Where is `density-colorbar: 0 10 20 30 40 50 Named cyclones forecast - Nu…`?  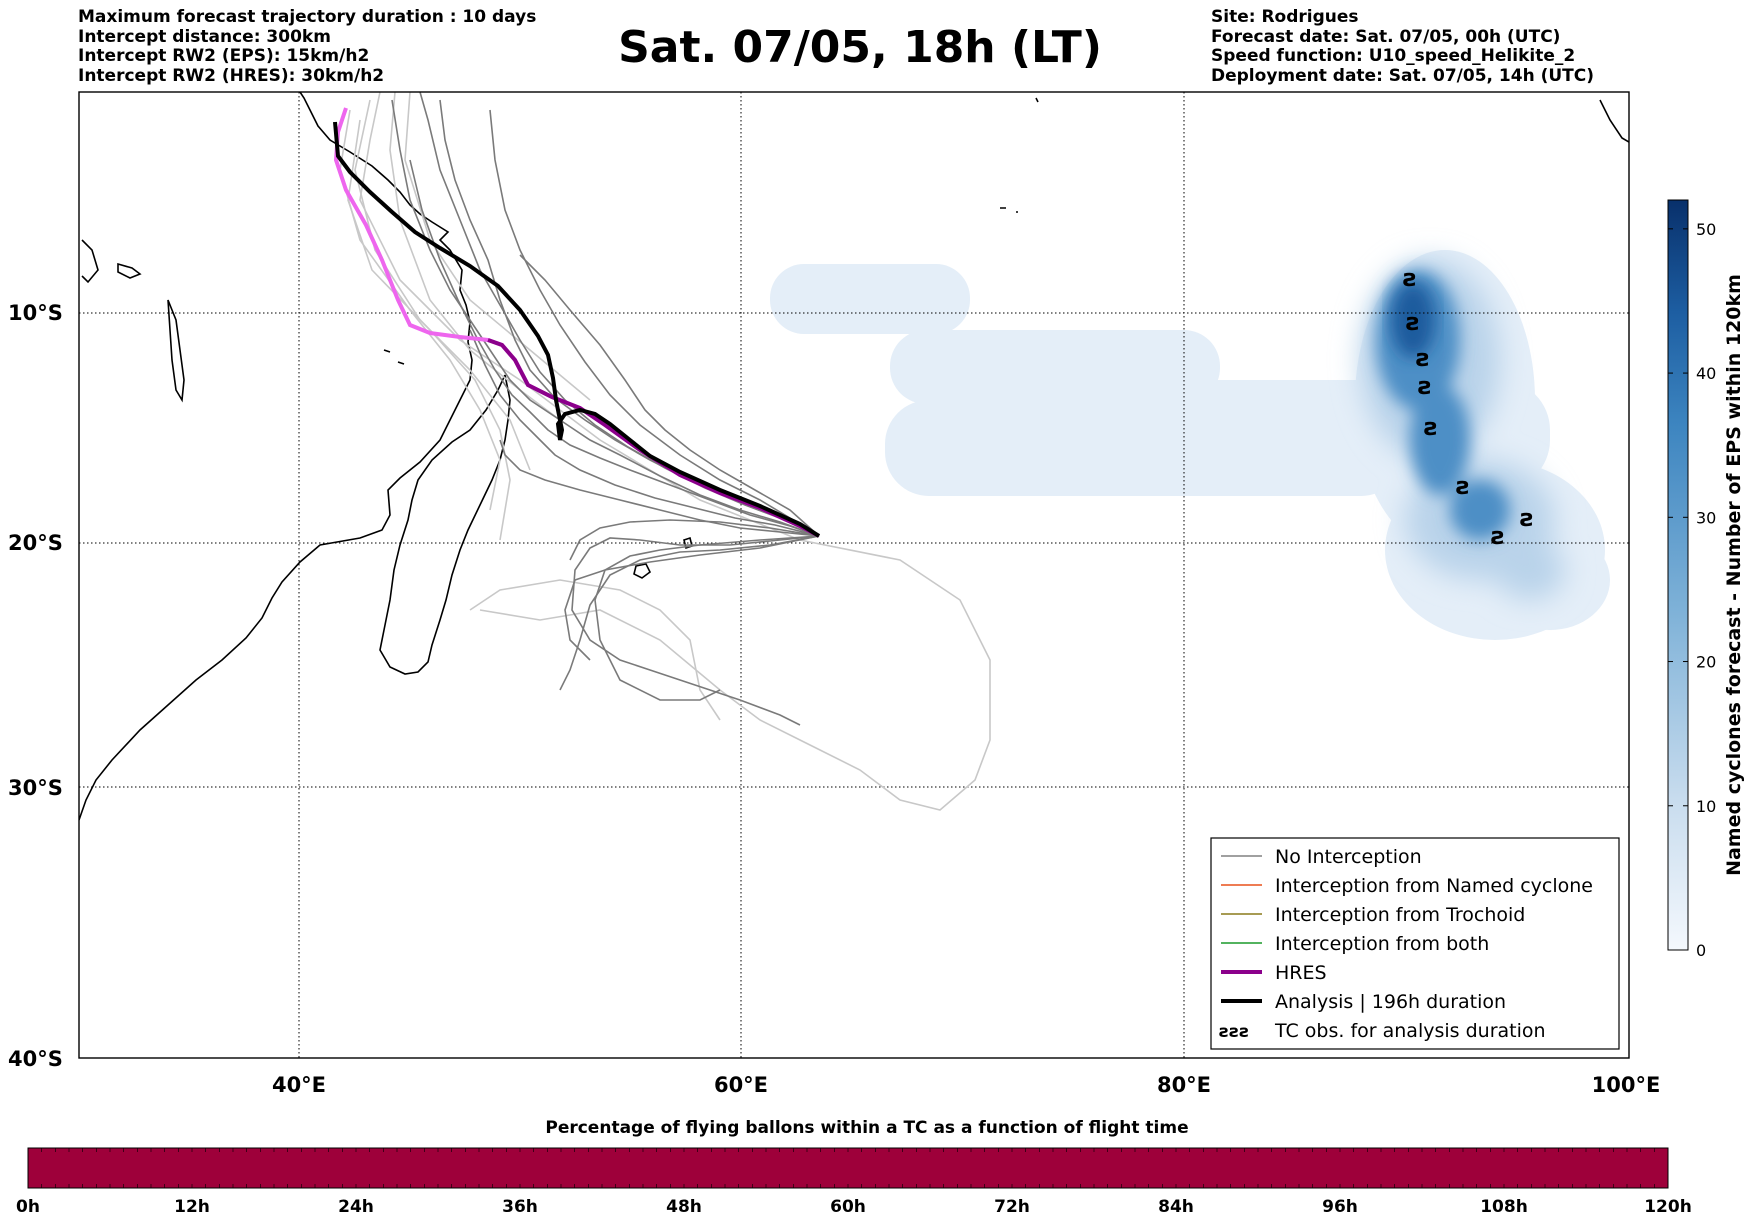 density-colorbar: 0 10 20 30 40 50 Named cyclones forecast - Nu… is located at coordinates (1706, 579).